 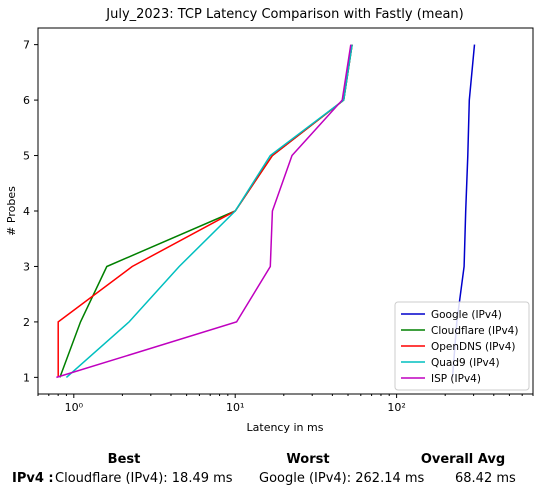 What do you see at coordinates (285, 427) in the screenshot?
I see `x-axis-label: Latency in ms` at bounding box center [285, 427].